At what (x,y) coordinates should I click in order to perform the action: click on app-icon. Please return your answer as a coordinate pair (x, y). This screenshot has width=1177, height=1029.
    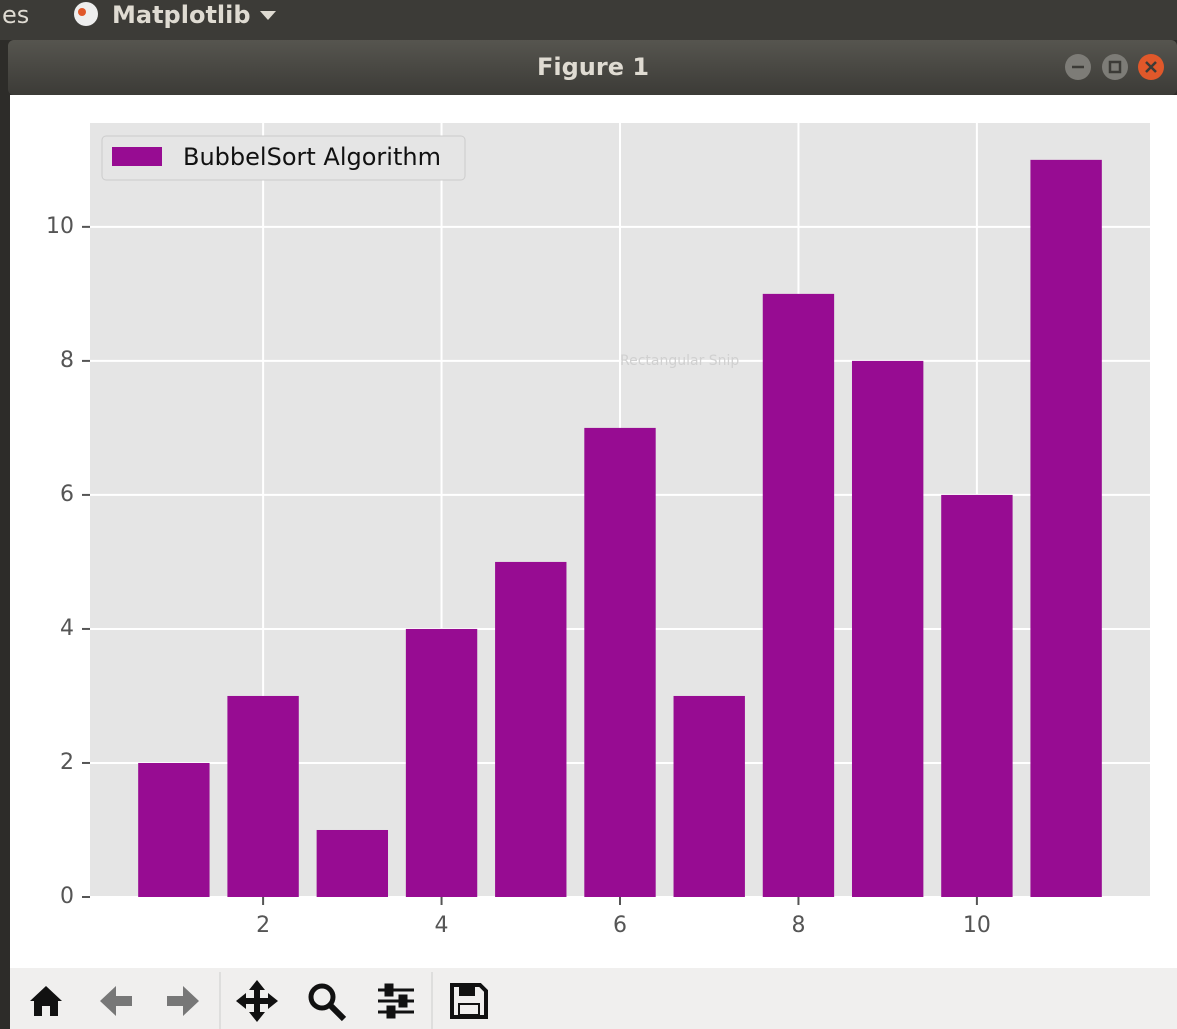
    Looking at the image, I should click on (86, 14).